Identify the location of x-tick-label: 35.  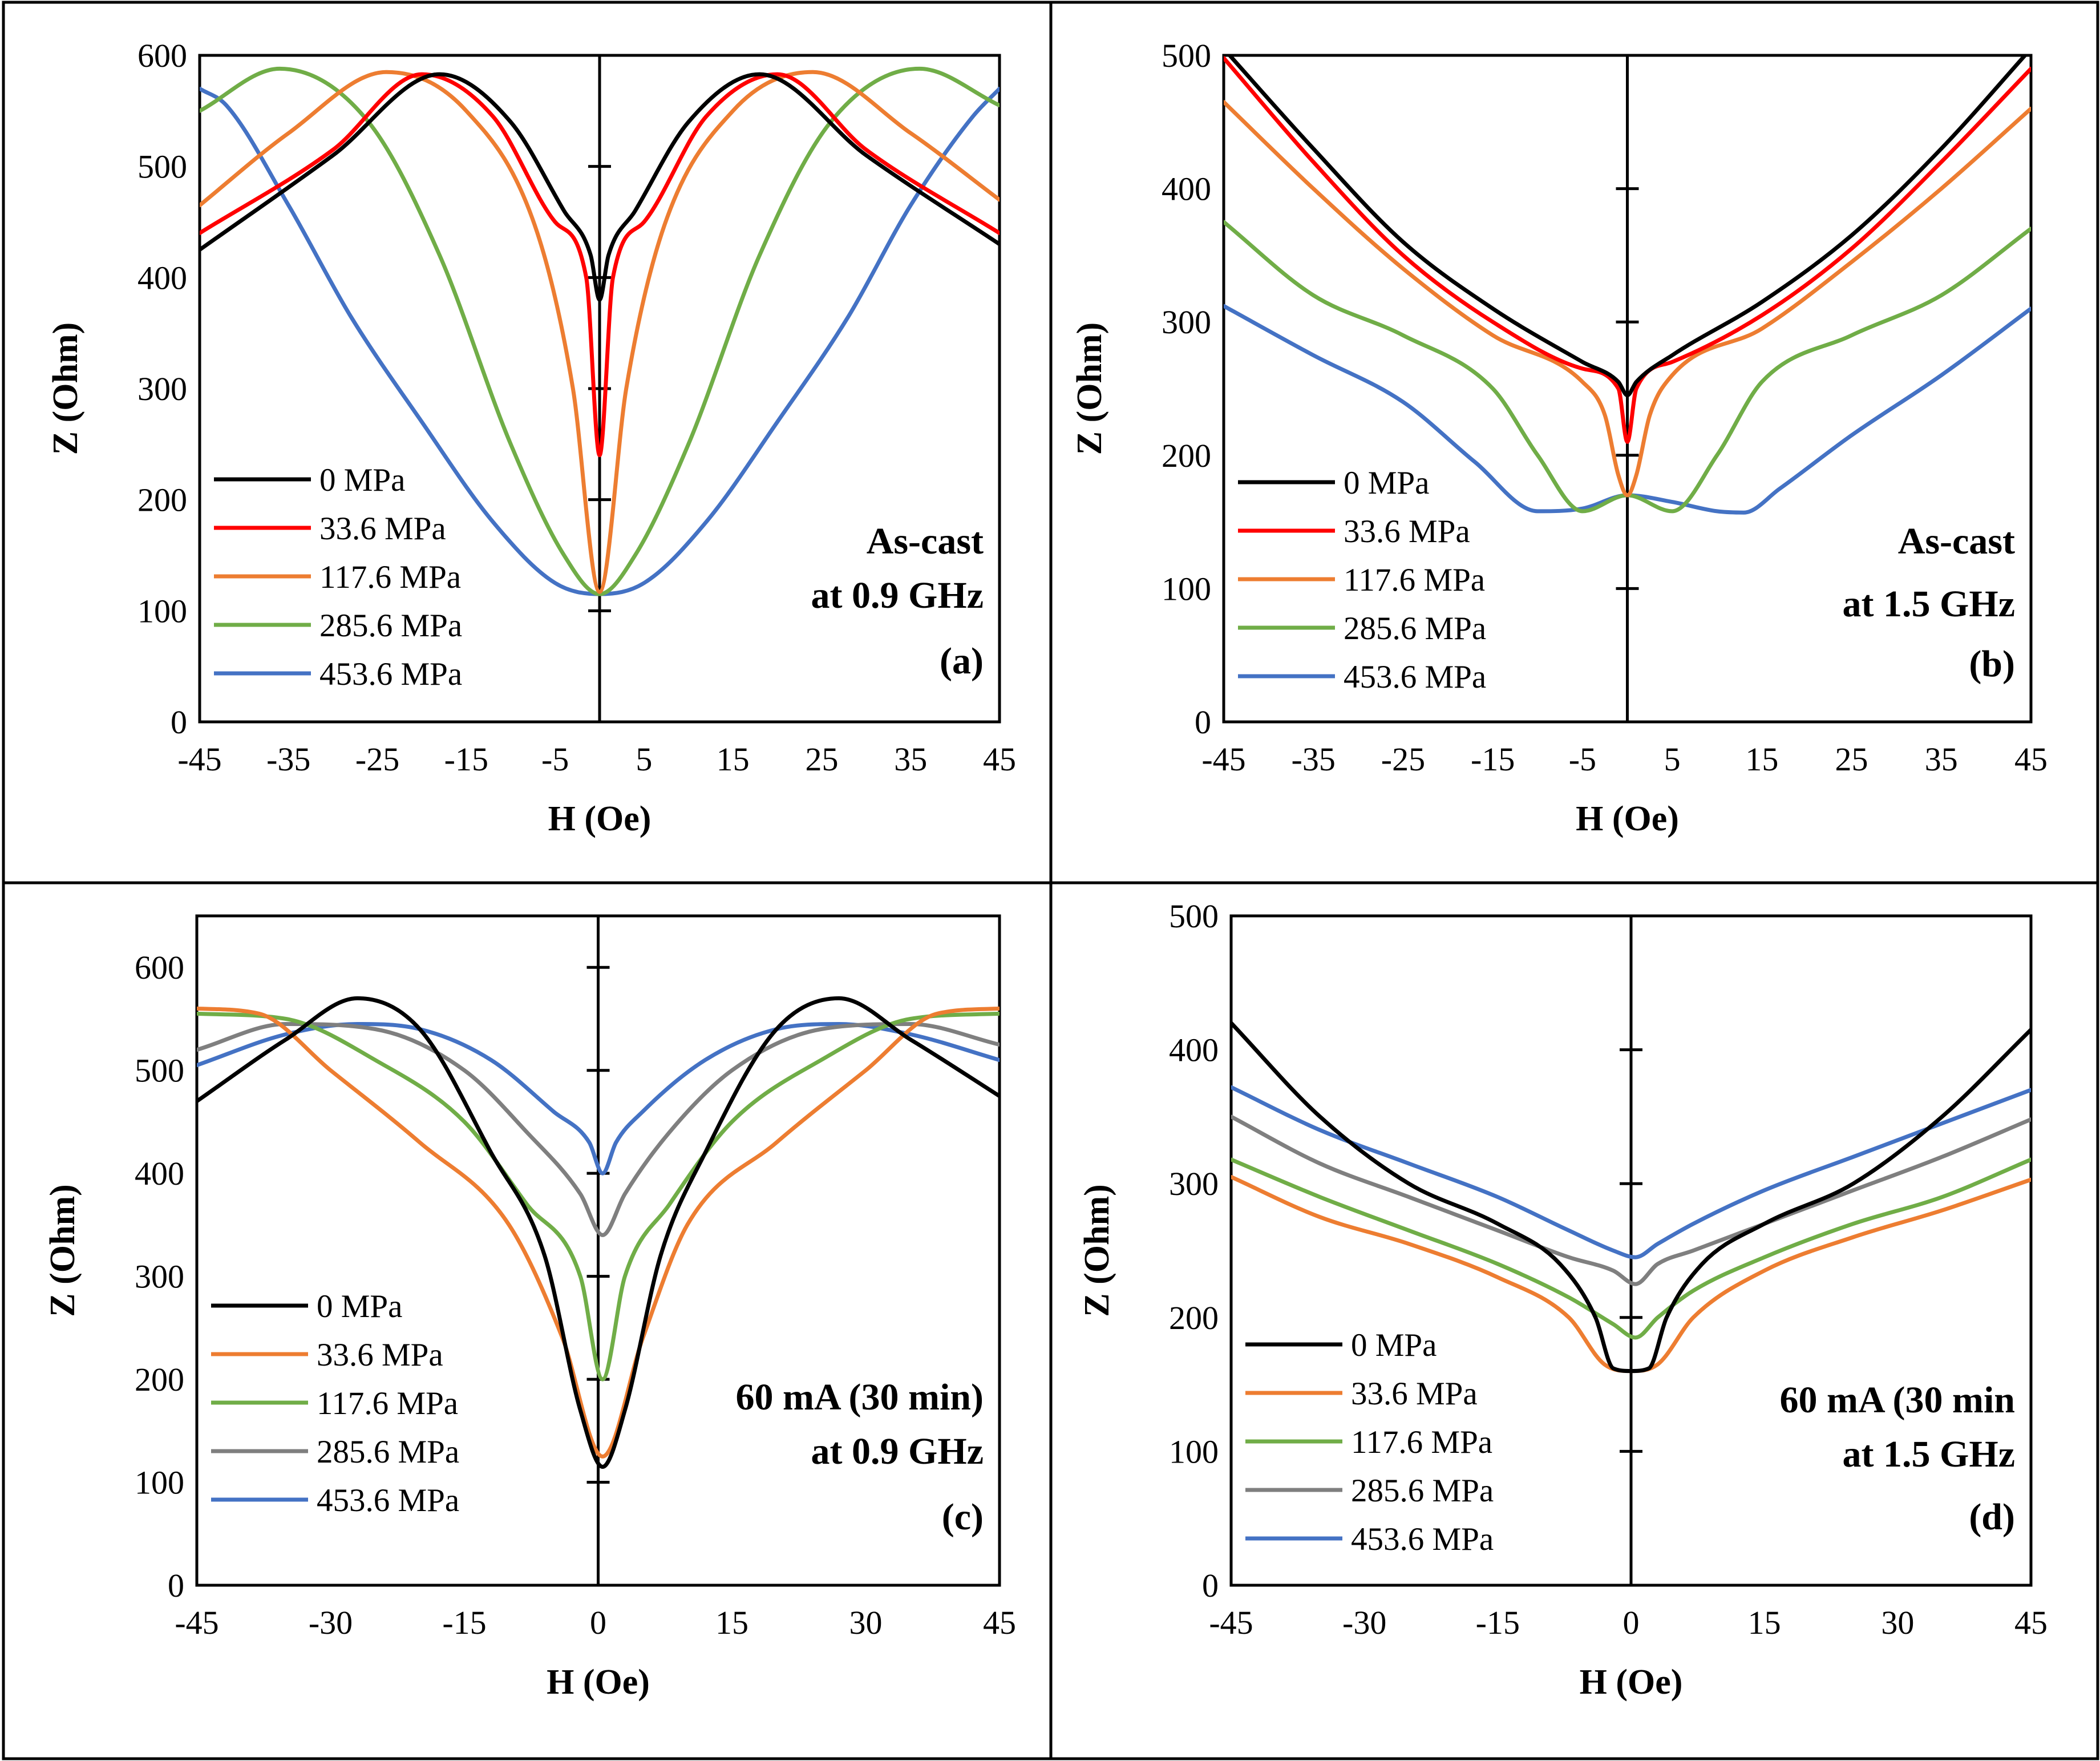
(910, 759).